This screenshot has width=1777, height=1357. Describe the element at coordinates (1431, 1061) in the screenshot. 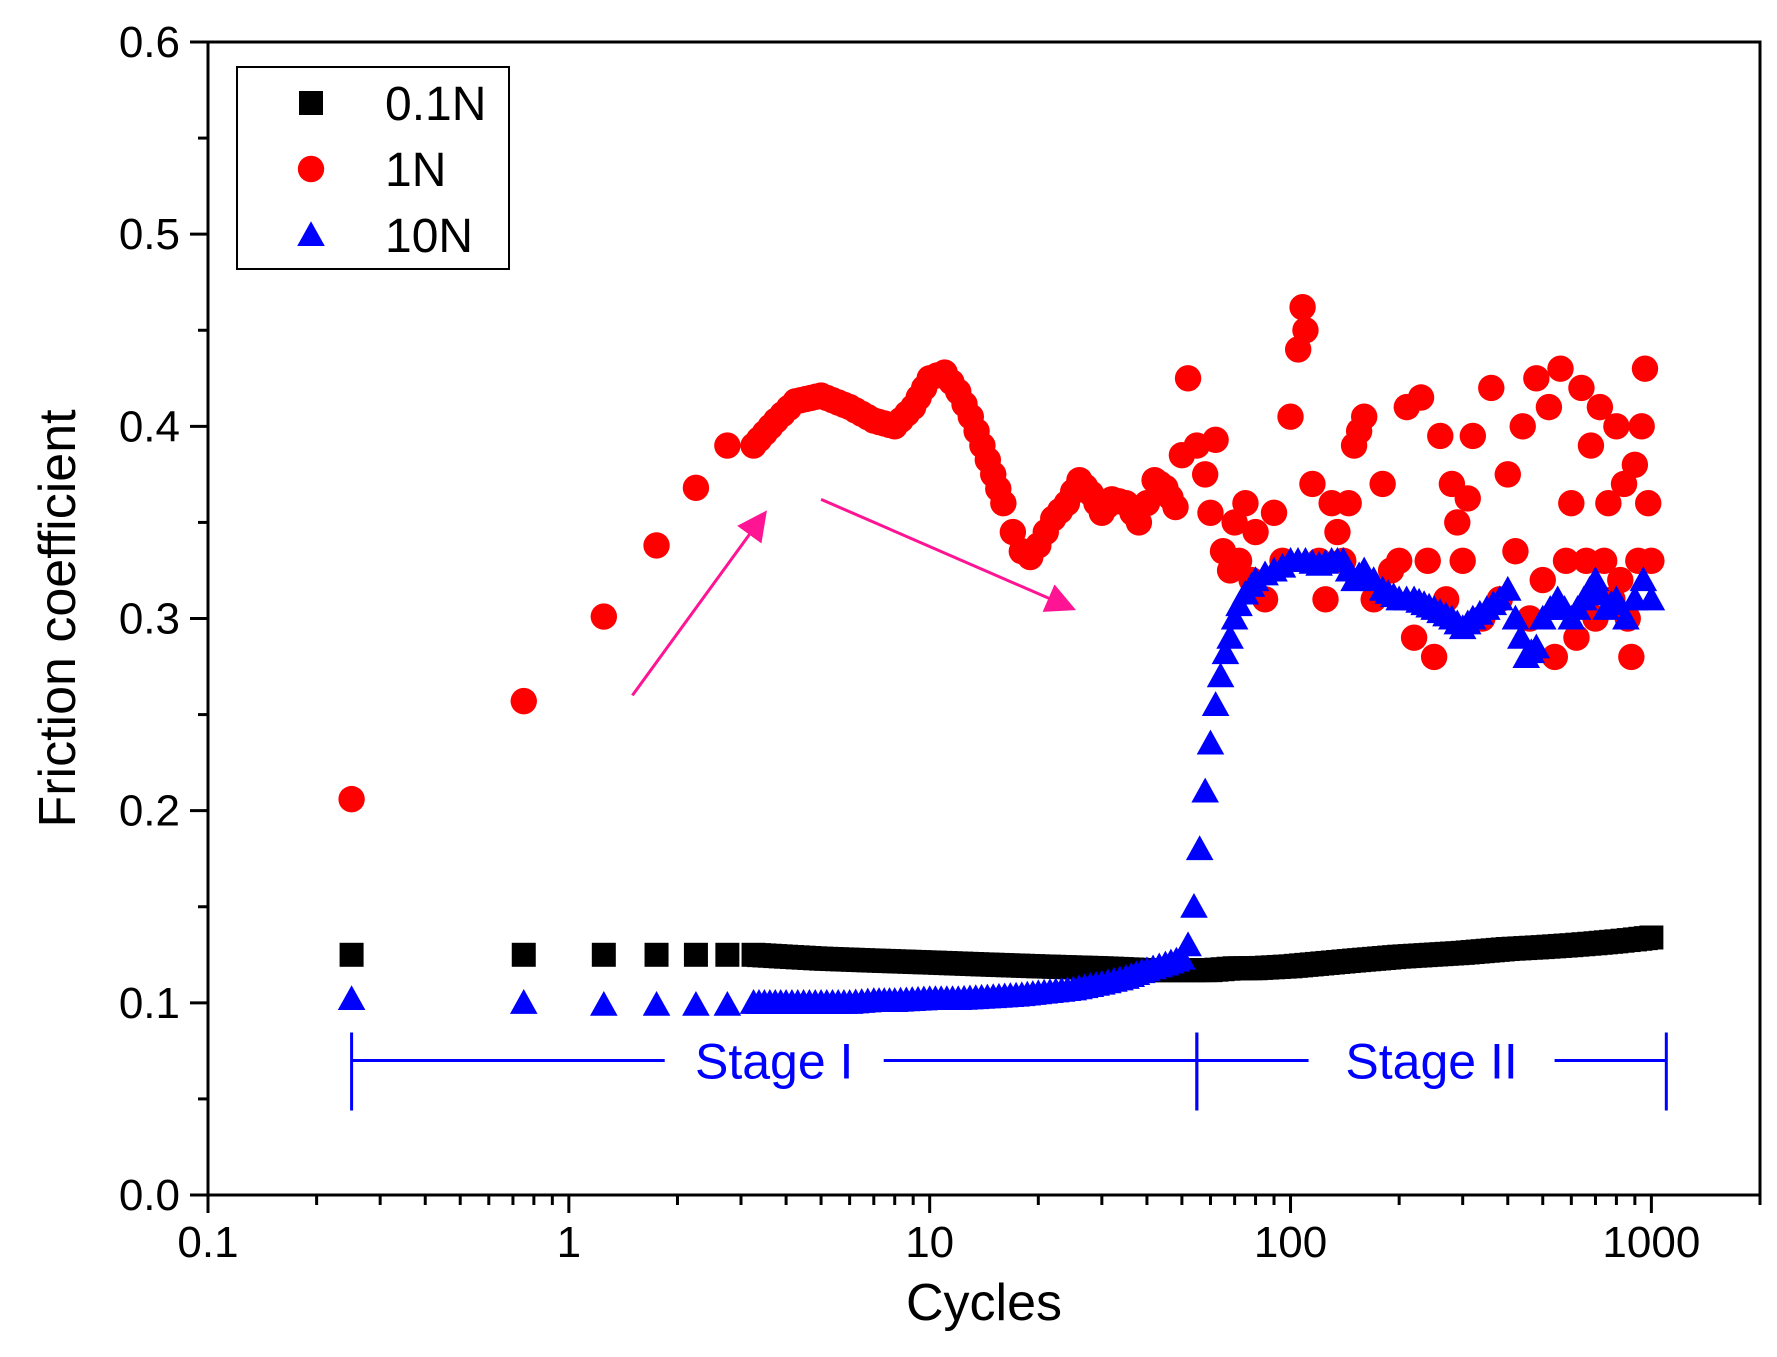

I see `stage-label: Stage II` at that location.